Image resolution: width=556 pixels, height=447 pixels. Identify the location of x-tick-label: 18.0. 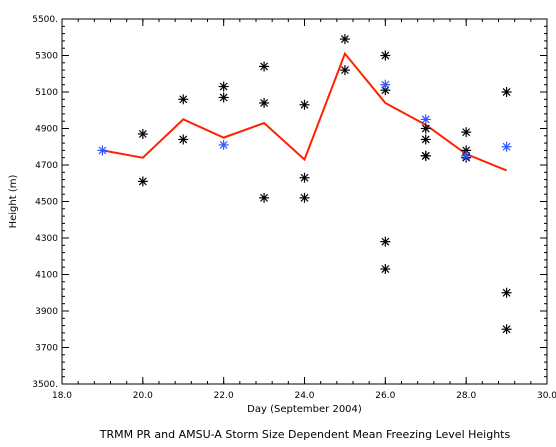
(62, 396).